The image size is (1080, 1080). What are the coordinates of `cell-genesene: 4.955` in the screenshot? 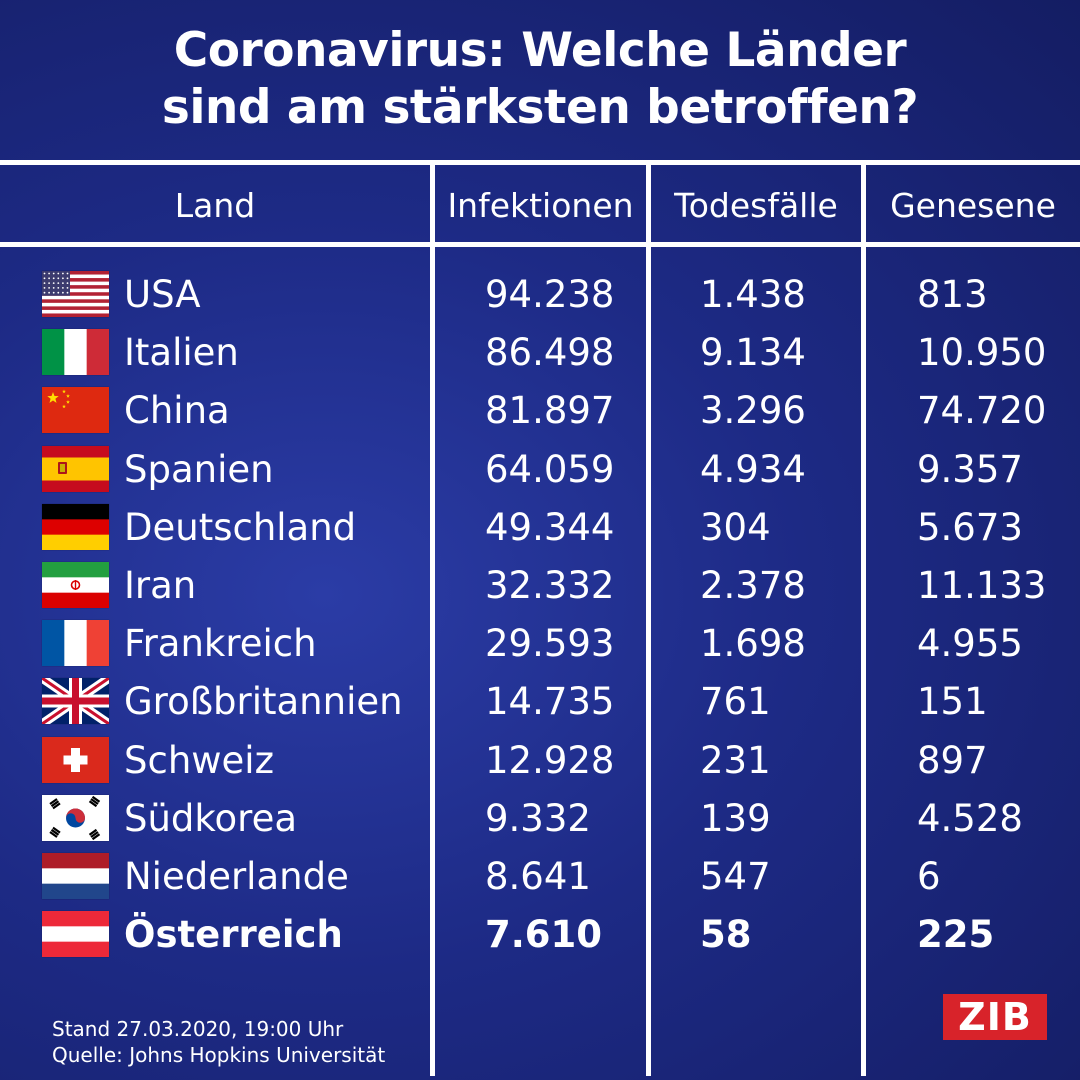 It's located at (970, 644).